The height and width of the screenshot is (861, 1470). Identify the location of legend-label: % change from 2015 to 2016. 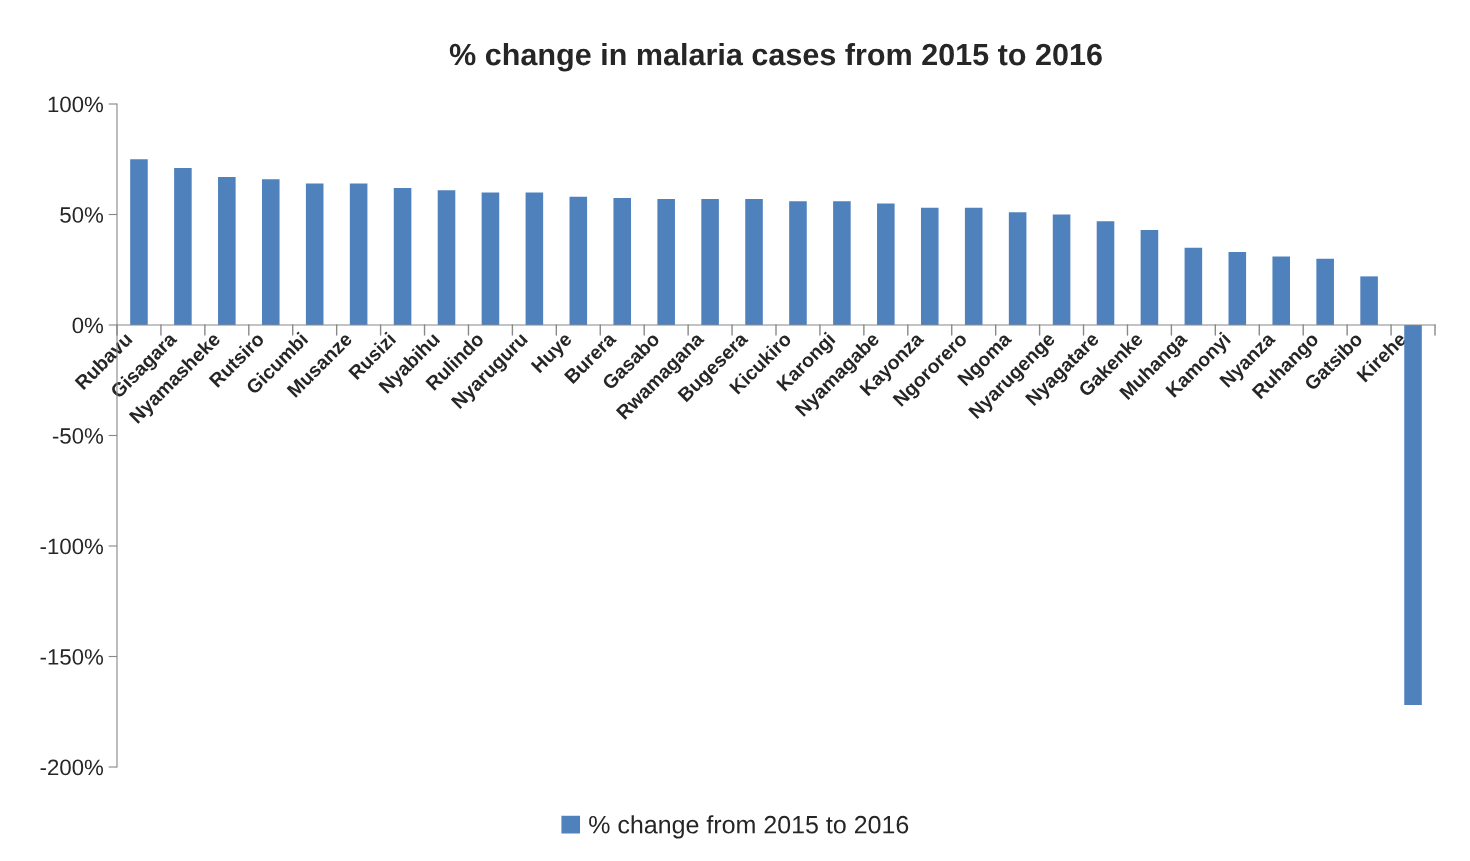
(749, 827).